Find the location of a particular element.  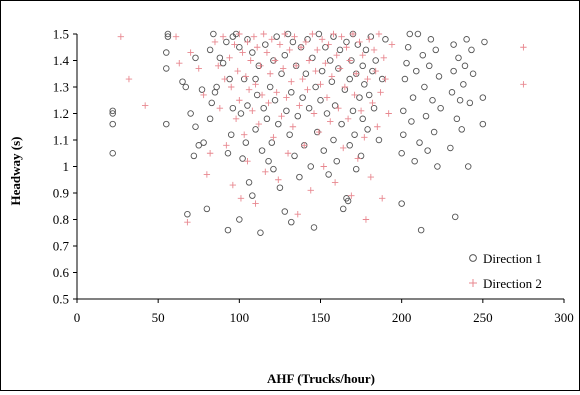

legend-circle-marker-icon is located at coordinates (473, 258).